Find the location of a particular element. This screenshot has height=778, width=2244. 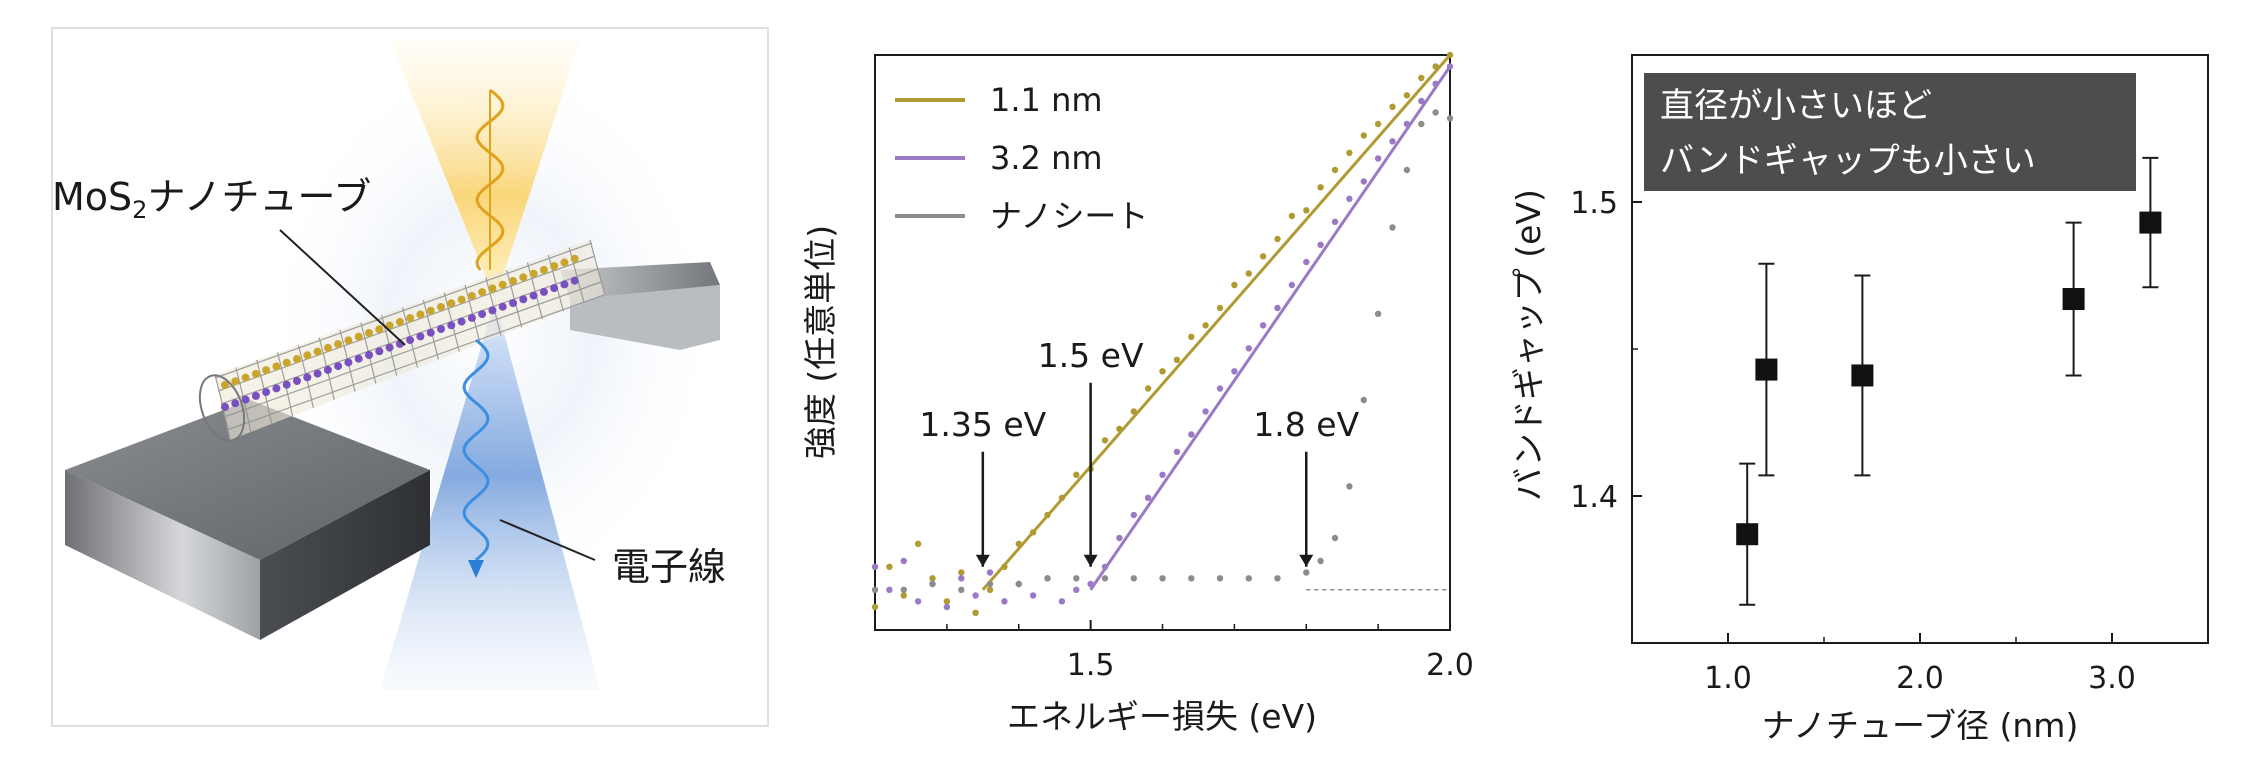

beam-arrowhead-icon is located at coordinates (476, 569).